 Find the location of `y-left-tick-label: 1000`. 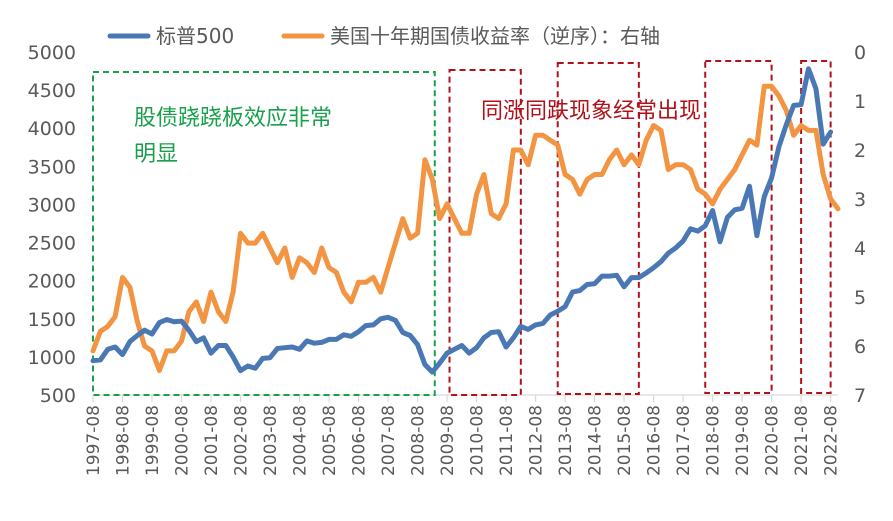

y-left-tick-label: 1000 is located at coordinates (52, 358).